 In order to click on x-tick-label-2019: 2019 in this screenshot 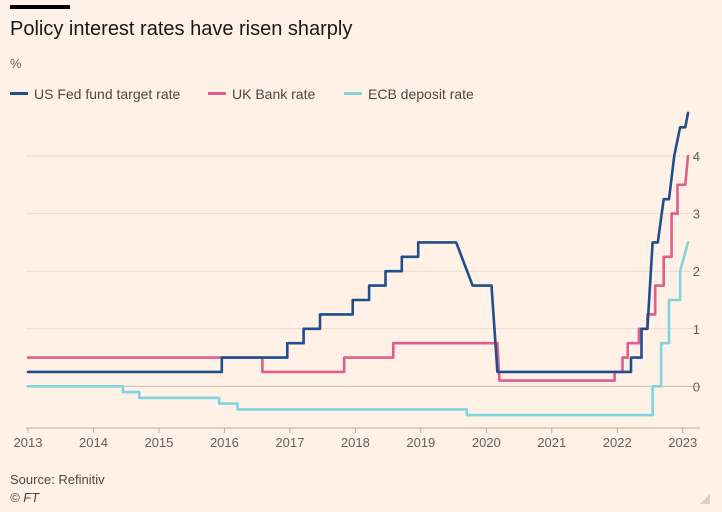, I will do `click(420, 442)`.